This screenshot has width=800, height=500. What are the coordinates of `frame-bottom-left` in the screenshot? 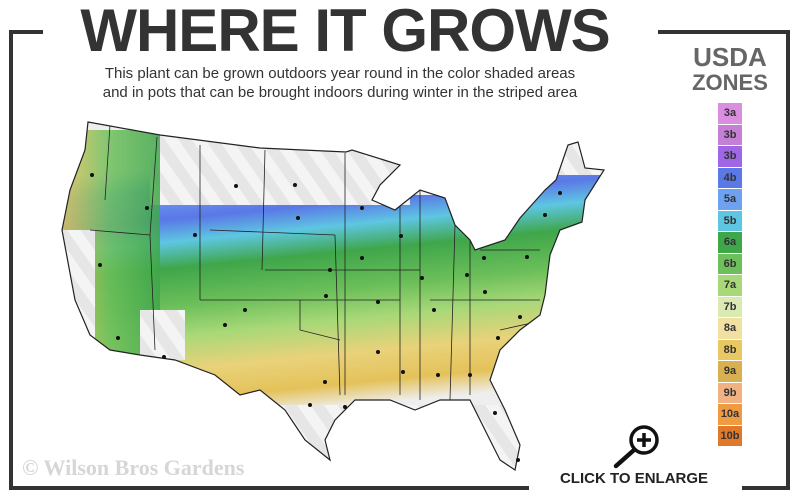 It's located at (269, 488).